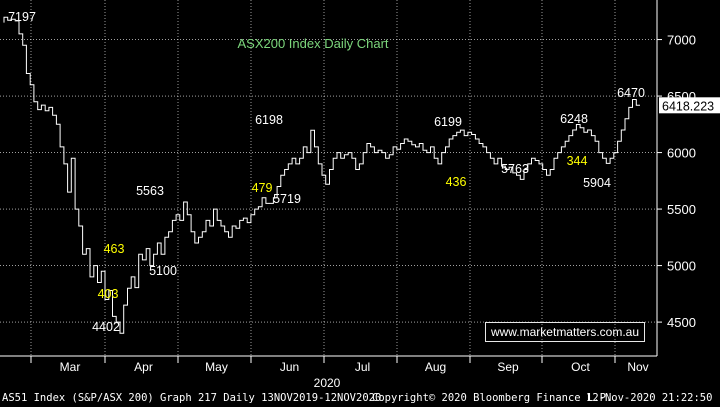 Image resolution: width=720 pixels, height=407 pixels. I want to click on x-axis-year-label: 2020, so click(327, 383).